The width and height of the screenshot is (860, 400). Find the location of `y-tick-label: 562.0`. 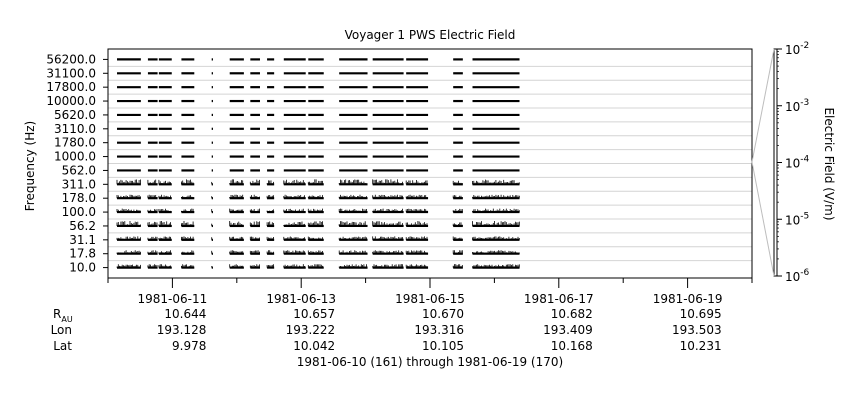

y-tick-label: 562.0 is located at coordinates (79, 170).